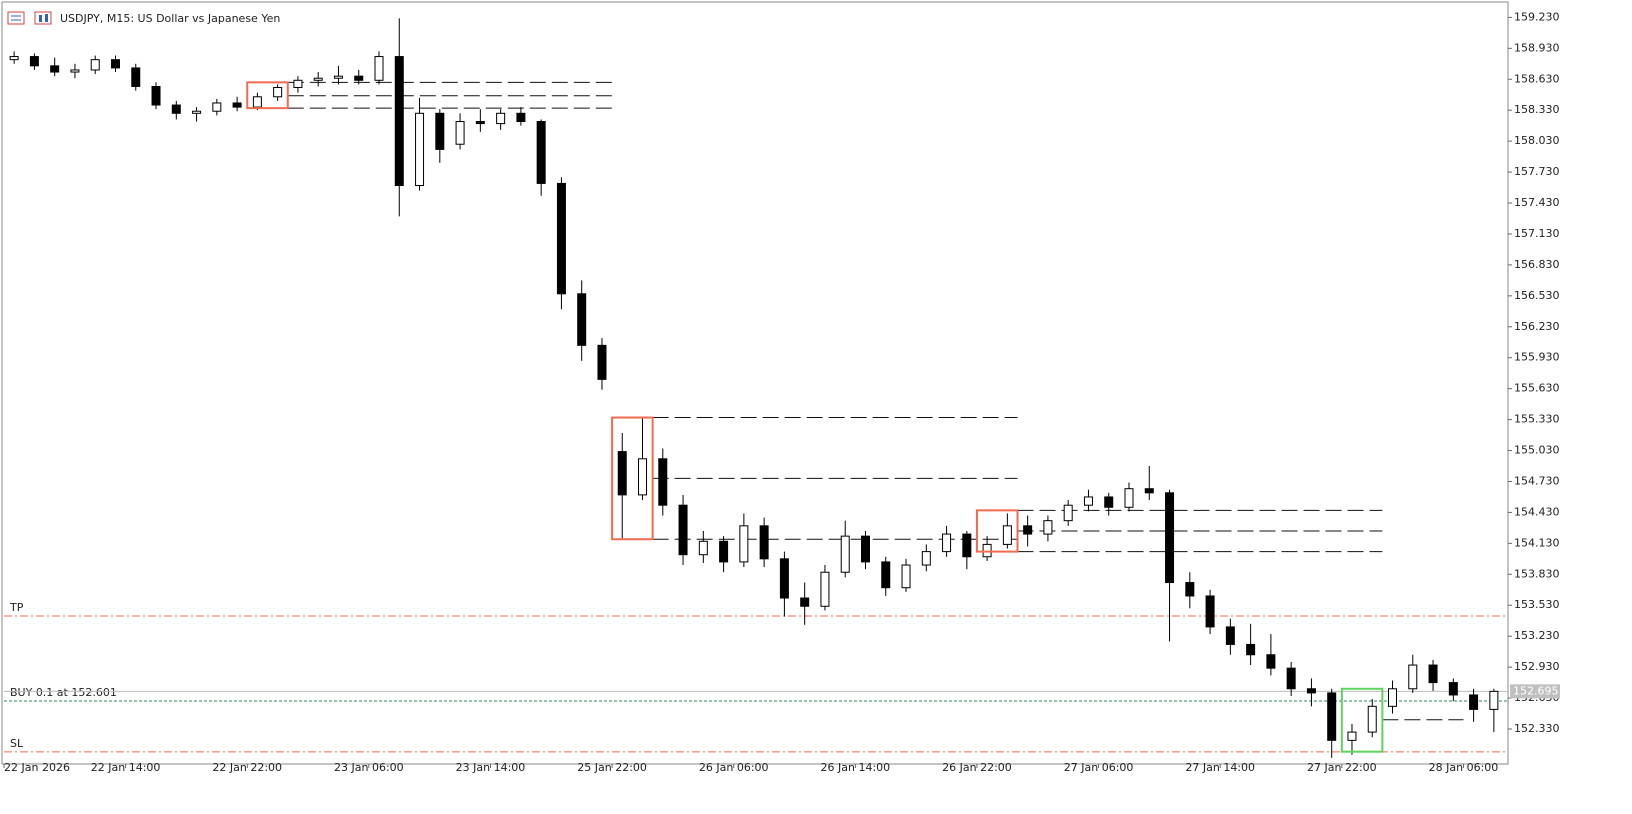  What do you see at coordinates (170, 18) in the screenshot?
I see `chart-title: USDJPY, M15: US Dollar vs Japanese Yen` at bounding box center [170, 18].